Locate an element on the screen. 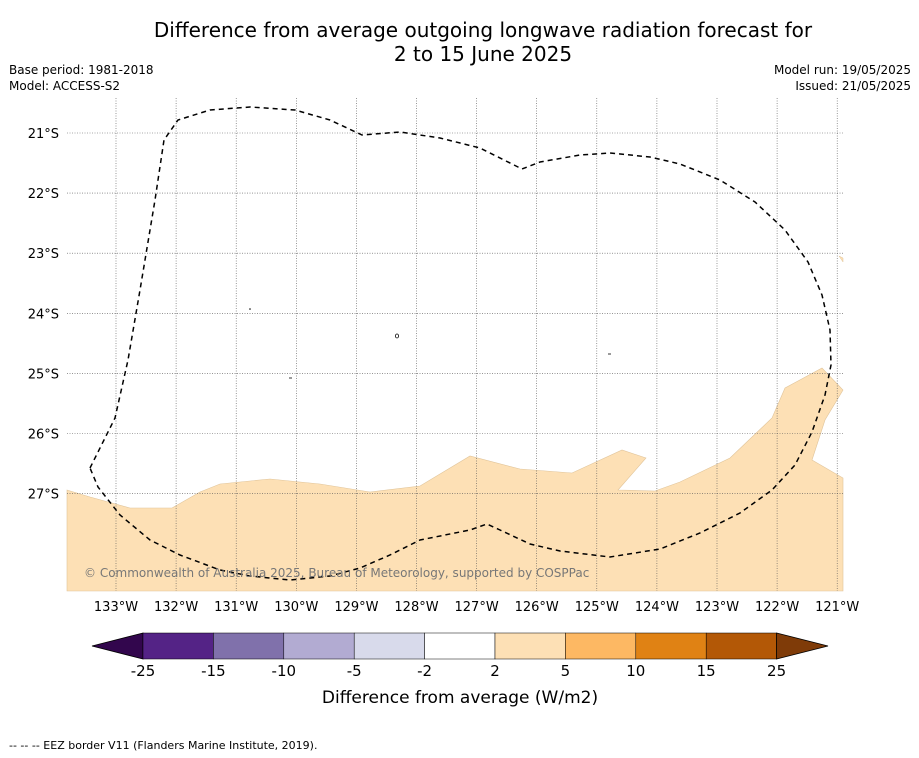 This screenshot has height=758, width=919. meta-left: Base period: 1981-2018 Model: ACCESS-S2 is located at coordinates (81, 78).